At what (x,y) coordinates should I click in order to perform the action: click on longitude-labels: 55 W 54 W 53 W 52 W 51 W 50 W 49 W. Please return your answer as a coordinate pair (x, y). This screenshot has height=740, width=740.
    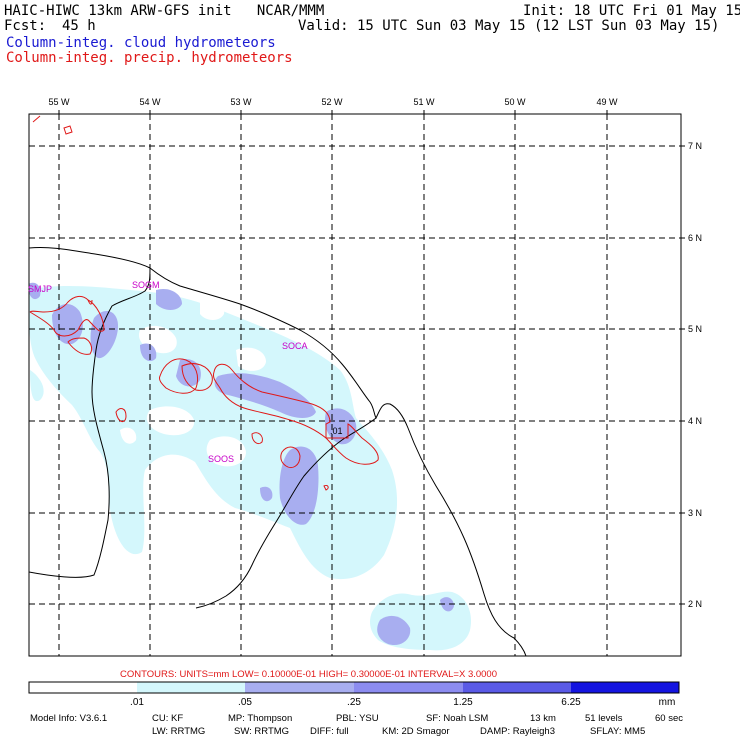
    Looking at the image, I should click on (333, 102).